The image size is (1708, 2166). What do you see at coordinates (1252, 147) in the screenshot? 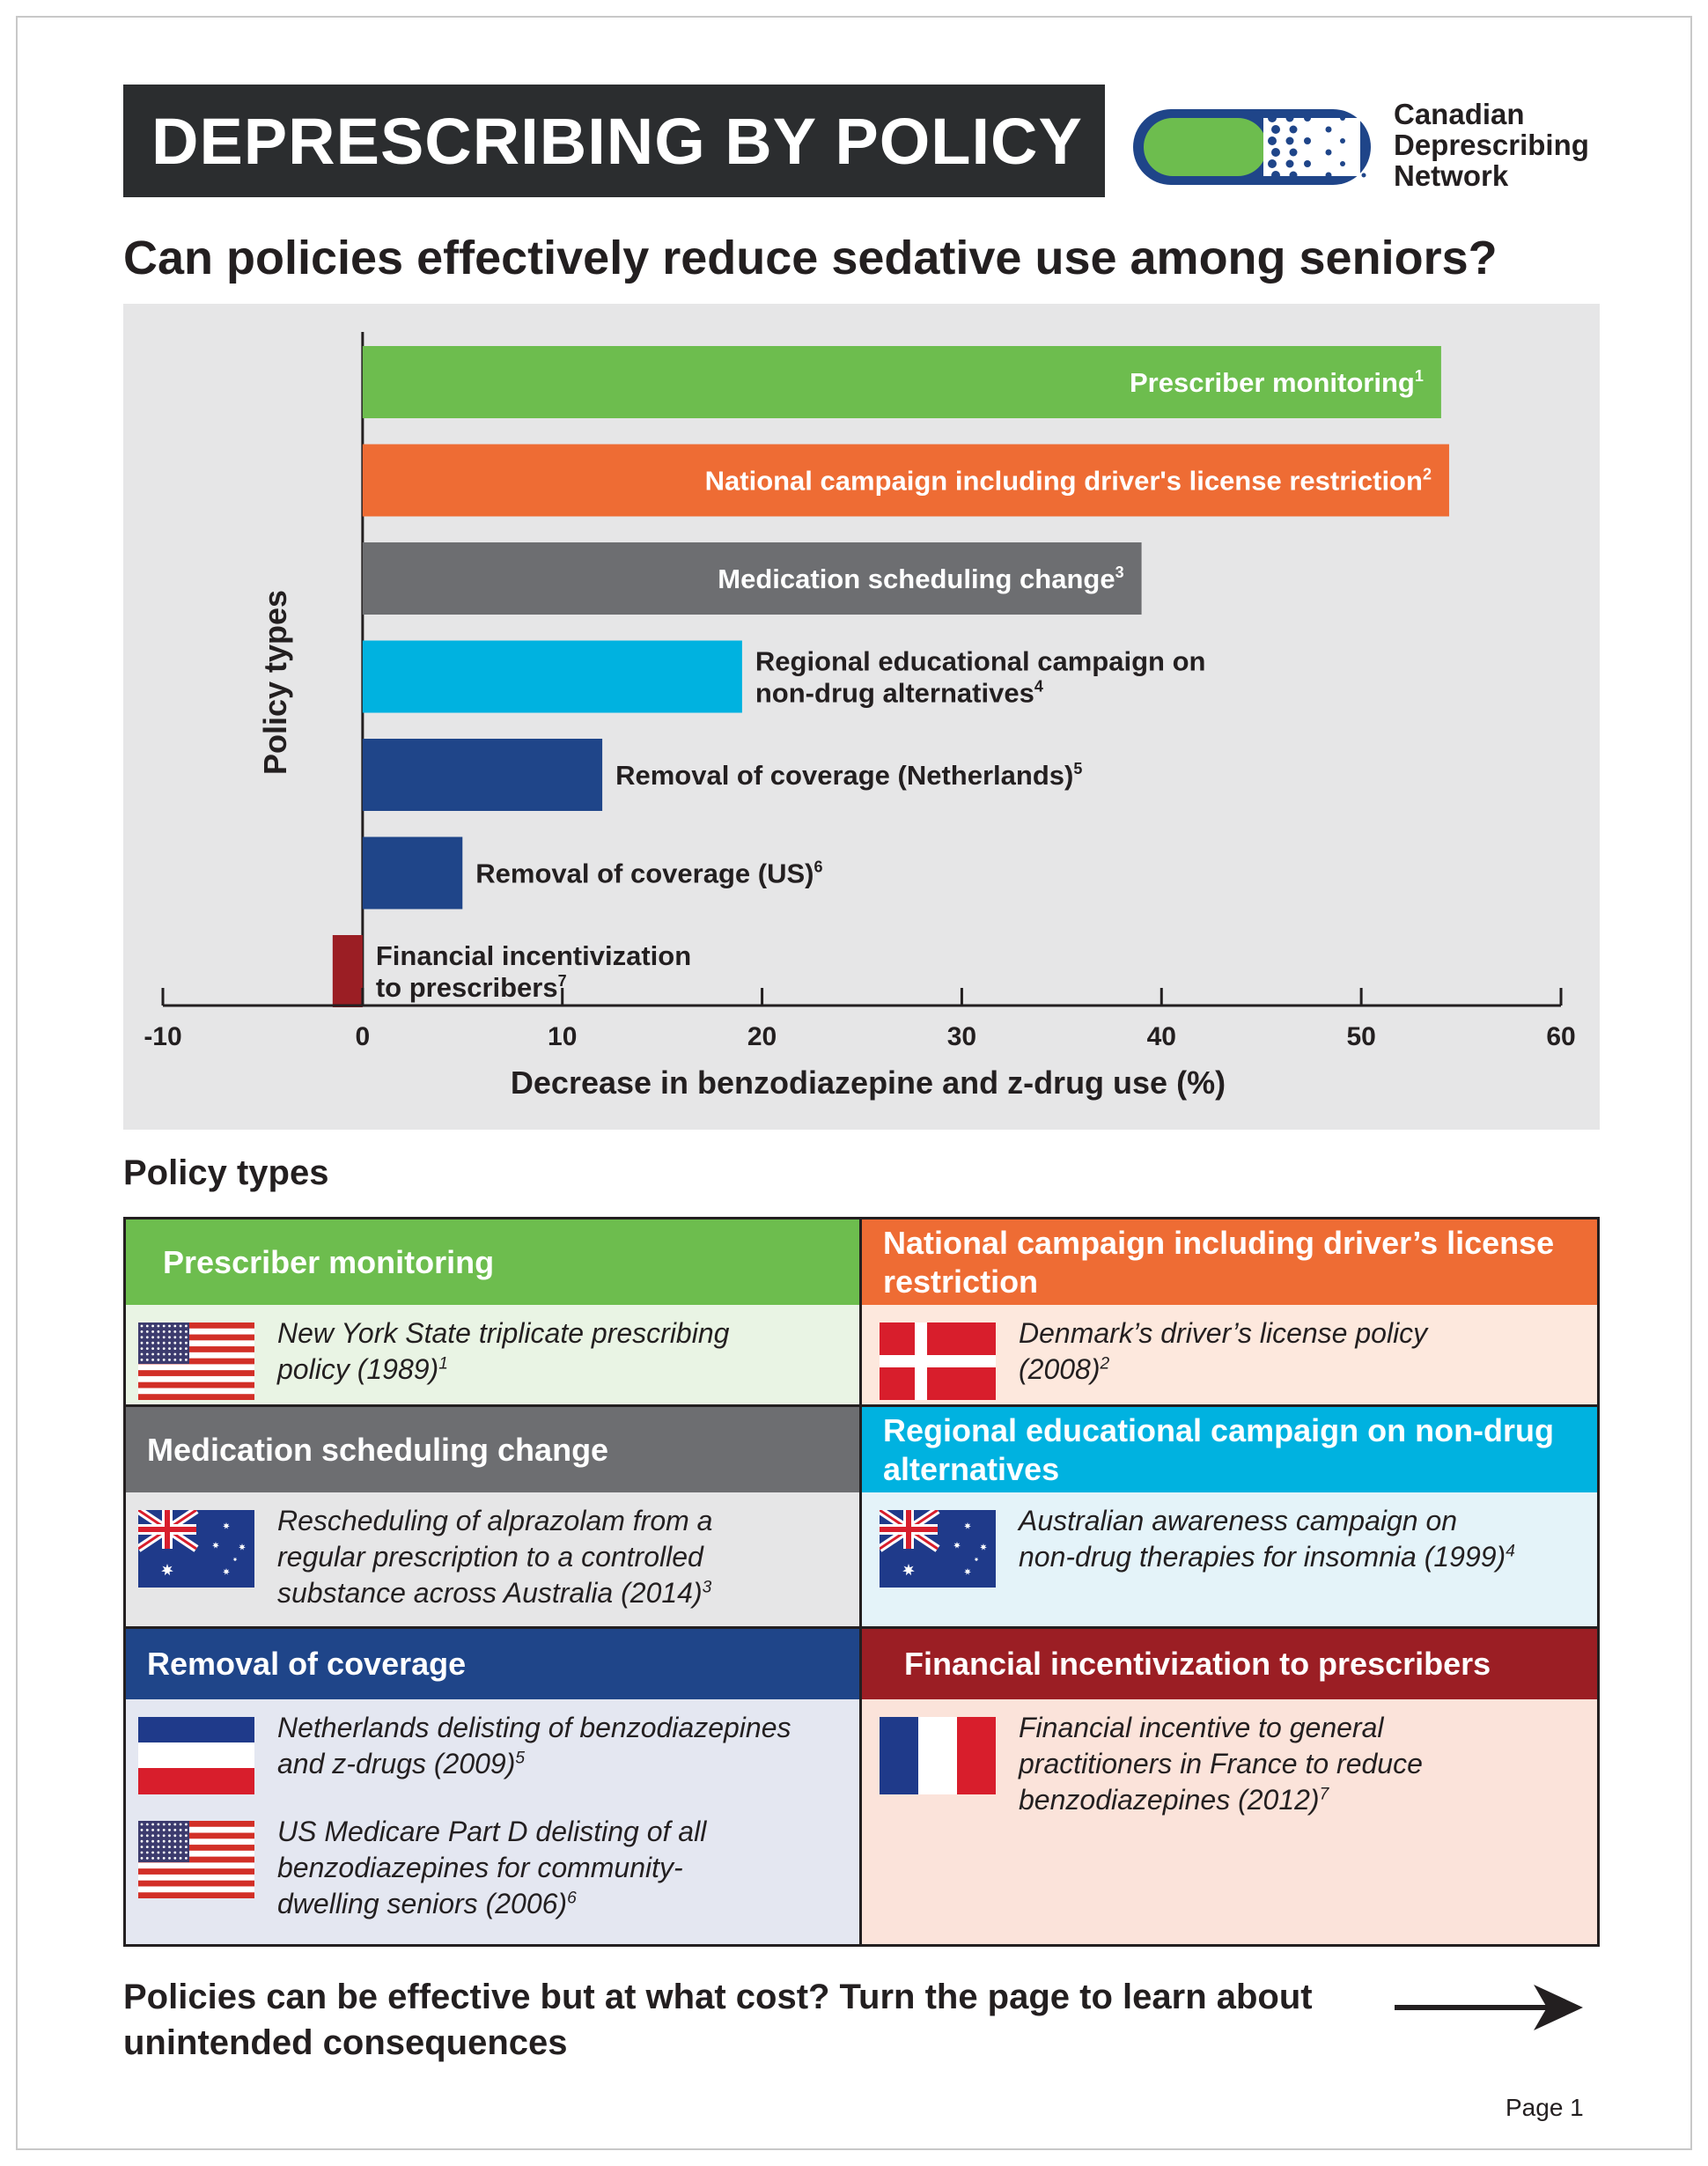
I see `pill-logo-icon` at bounding box center [1252, 147].